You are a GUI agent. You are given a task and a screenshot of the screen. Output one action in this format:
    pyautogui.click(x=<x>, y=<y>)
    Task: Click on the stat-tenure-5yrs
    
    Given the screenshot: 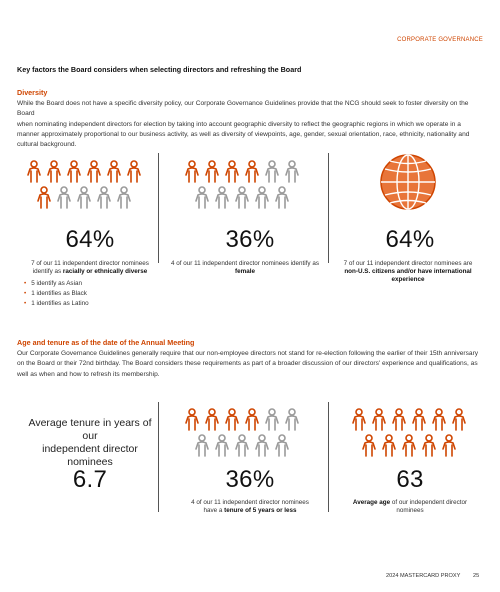 What is the action you would take?
    pyautogui.click(x=248, y=436)
    